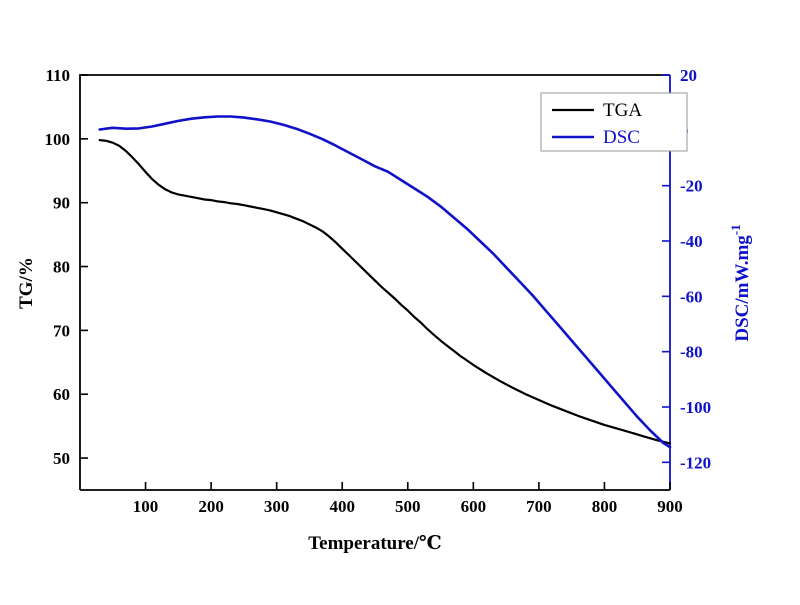 The height and width of the screenshot is (605, 800). Describe the element at coordinates (61, 394) in the screenshot. I see `y-left-tick-label: 60` at that location.